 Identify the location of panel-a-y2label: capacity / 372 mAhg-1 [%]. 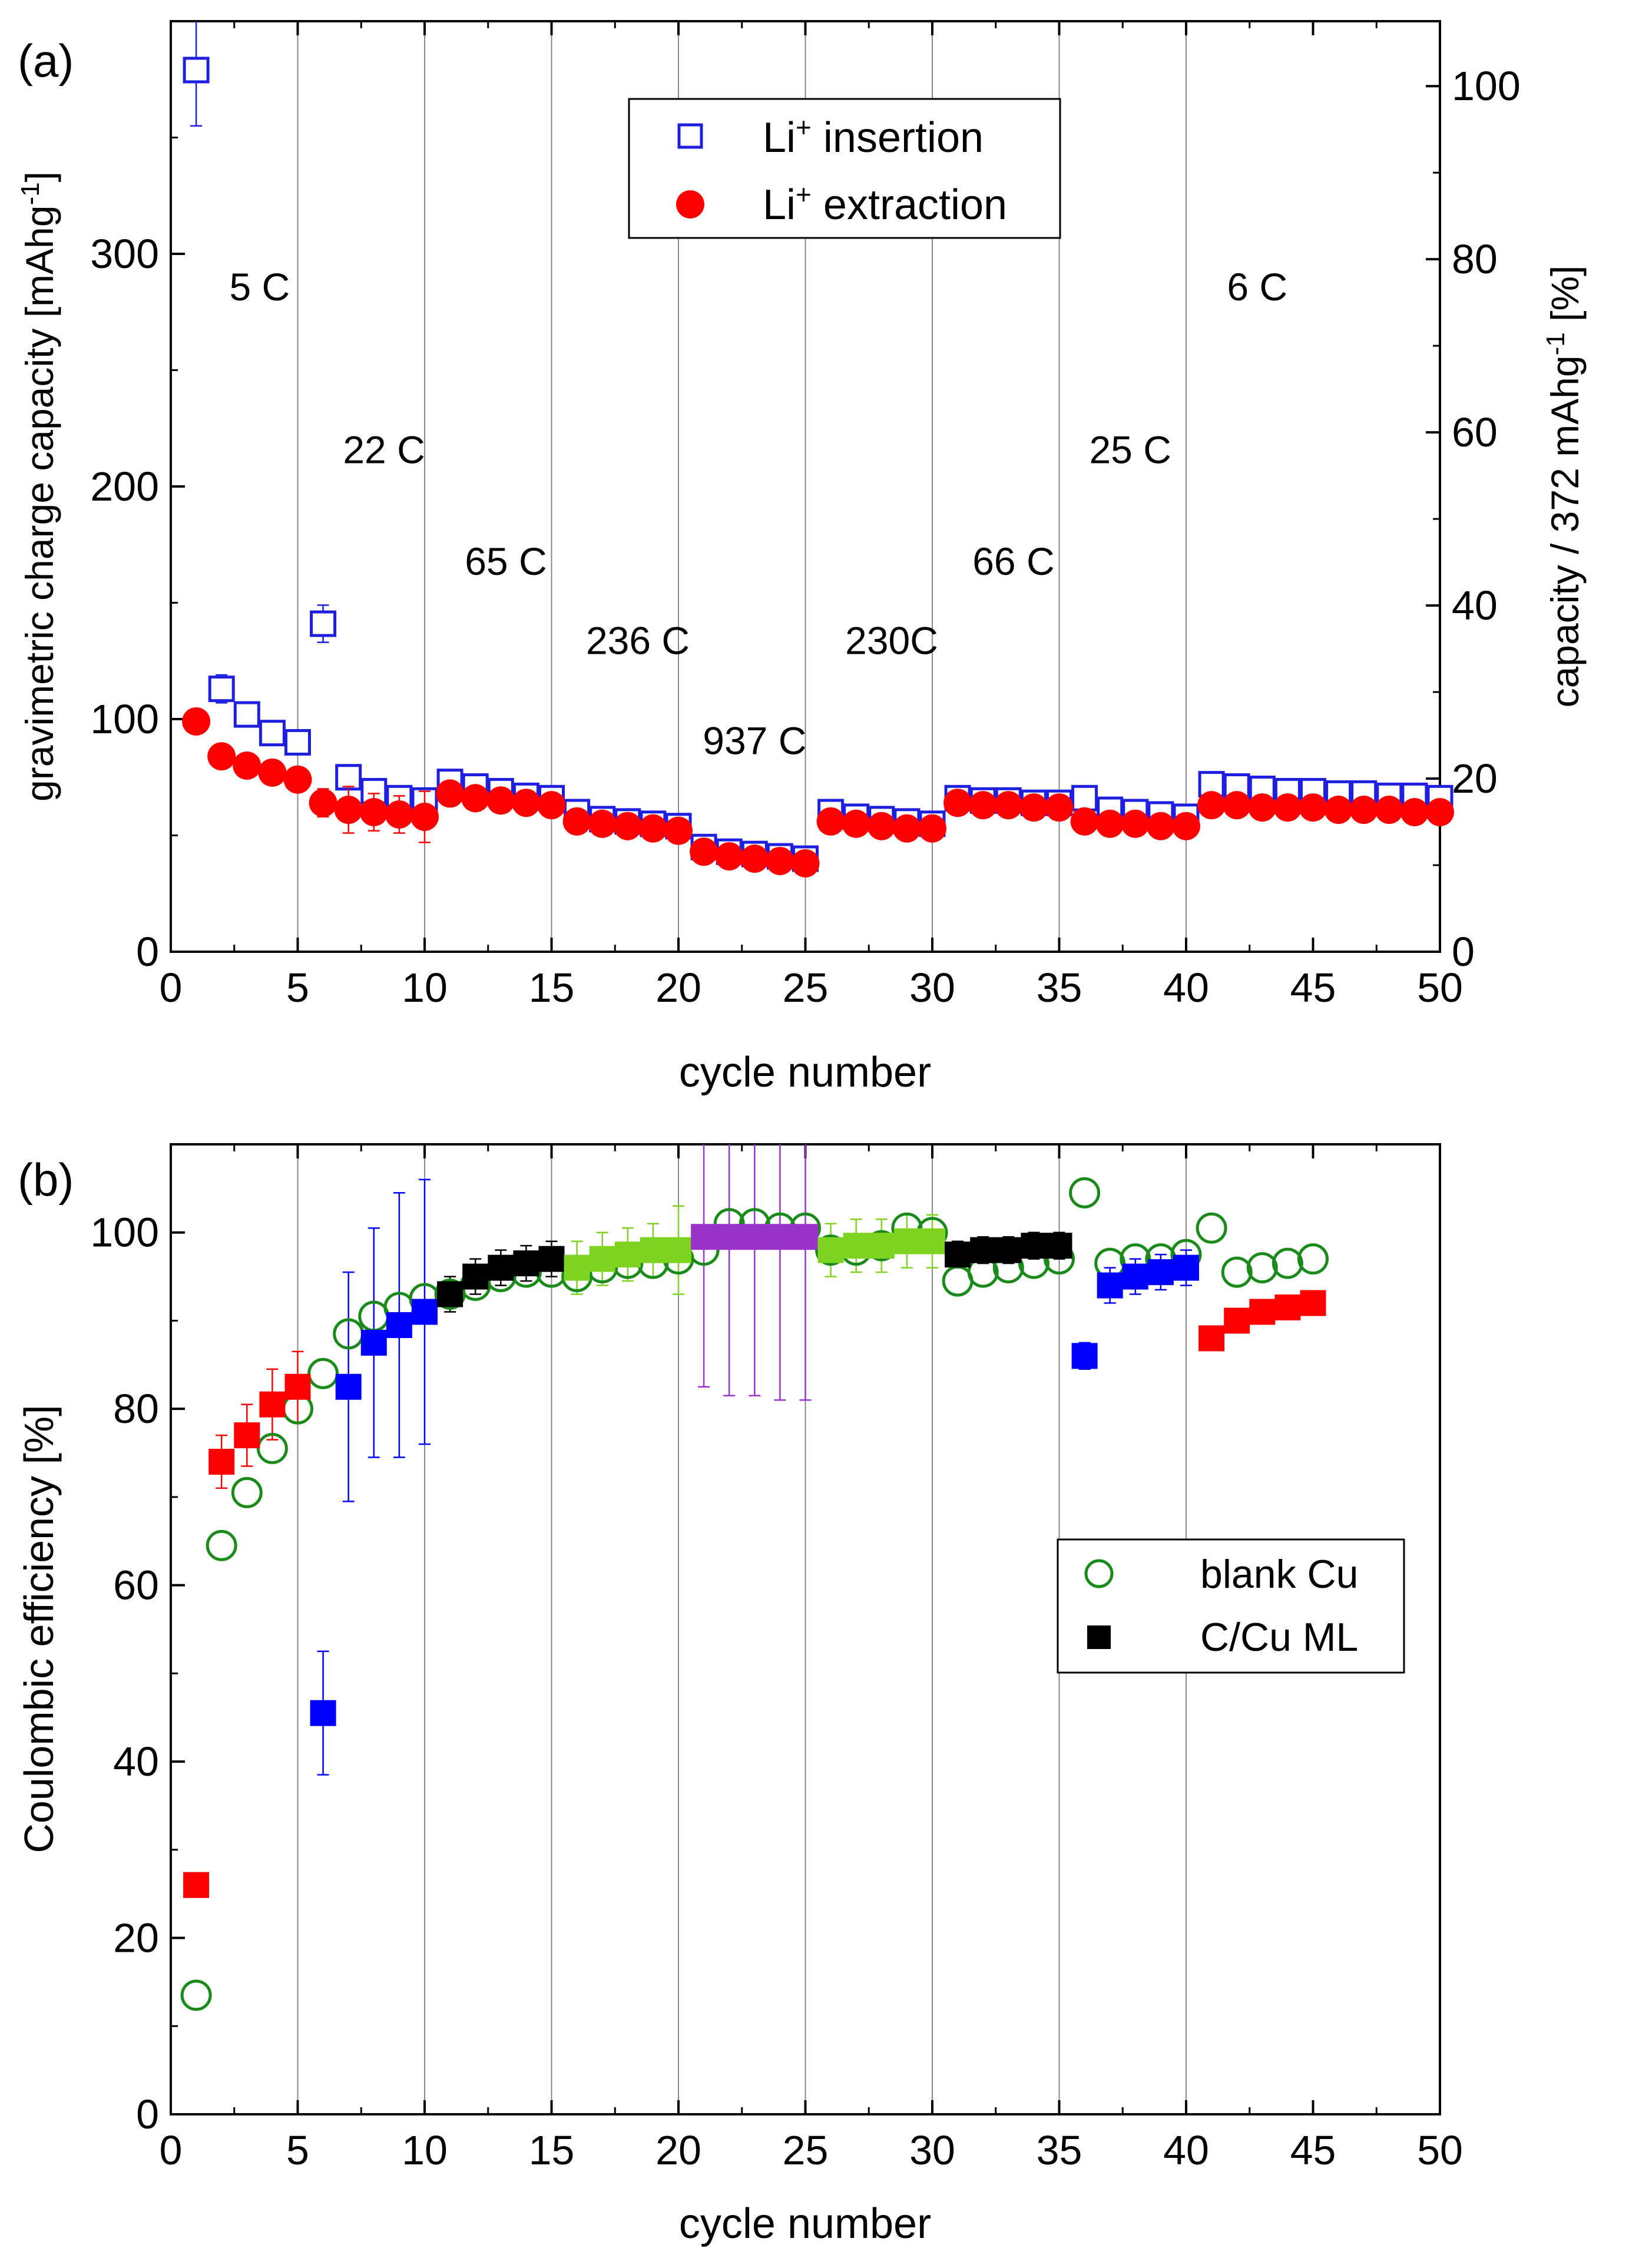
(1564, 487).